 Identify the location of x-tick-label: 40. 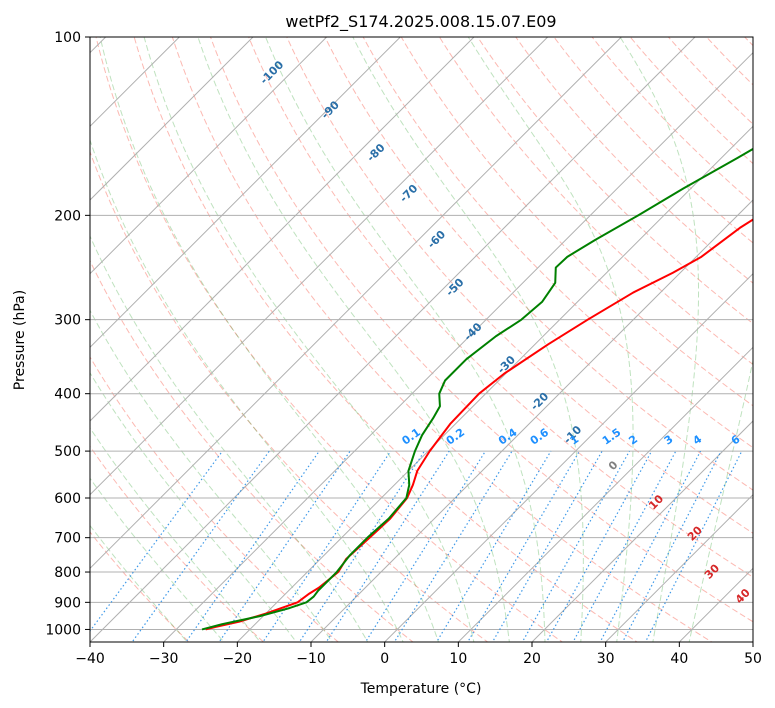
(679, 659).